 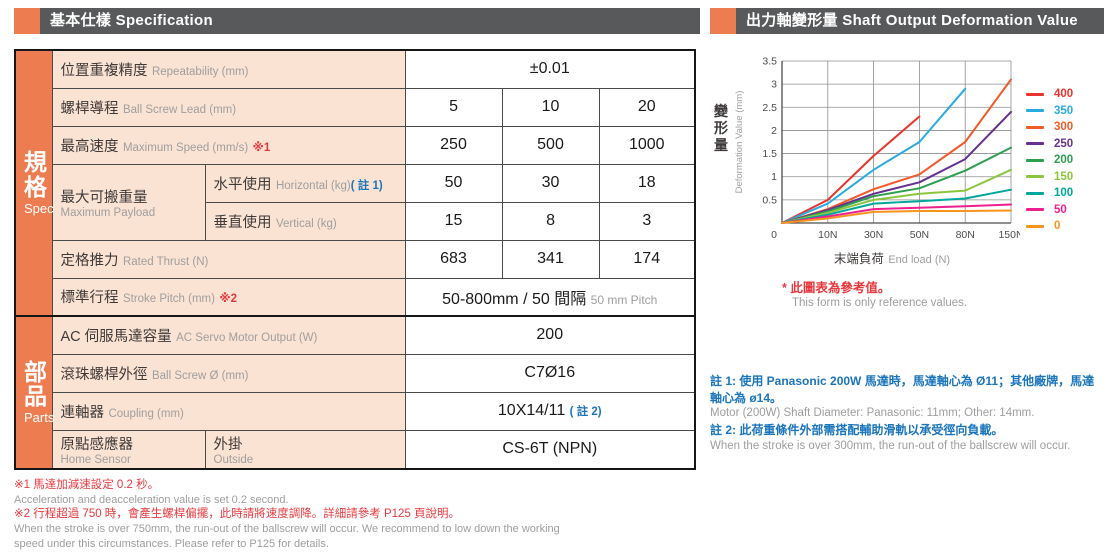 I want to click on legend-label: 50, so click(x=1060, y=209).